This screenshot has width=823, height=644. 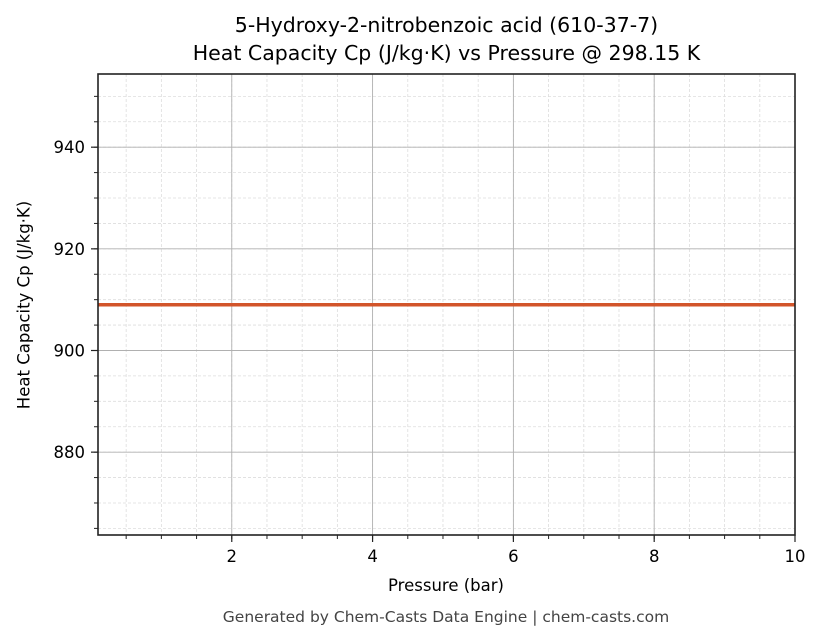 I want to click on y-tick-label: 940, so click(x=70, y=147).